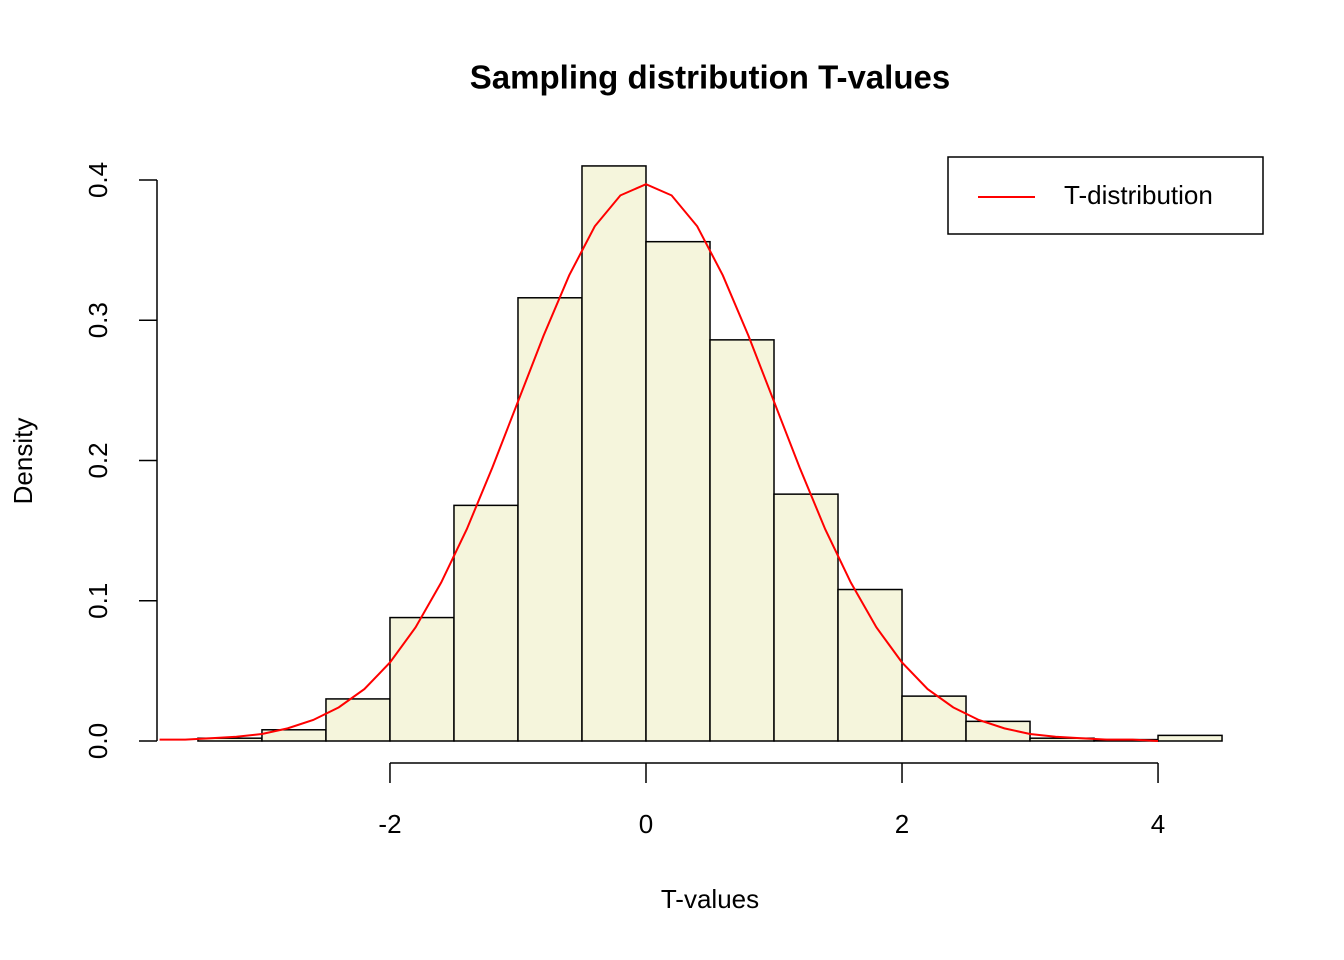  Describe the element at coordinates (1158, 824) in the screenshot. I see `x-tick-label: 4` at that location.